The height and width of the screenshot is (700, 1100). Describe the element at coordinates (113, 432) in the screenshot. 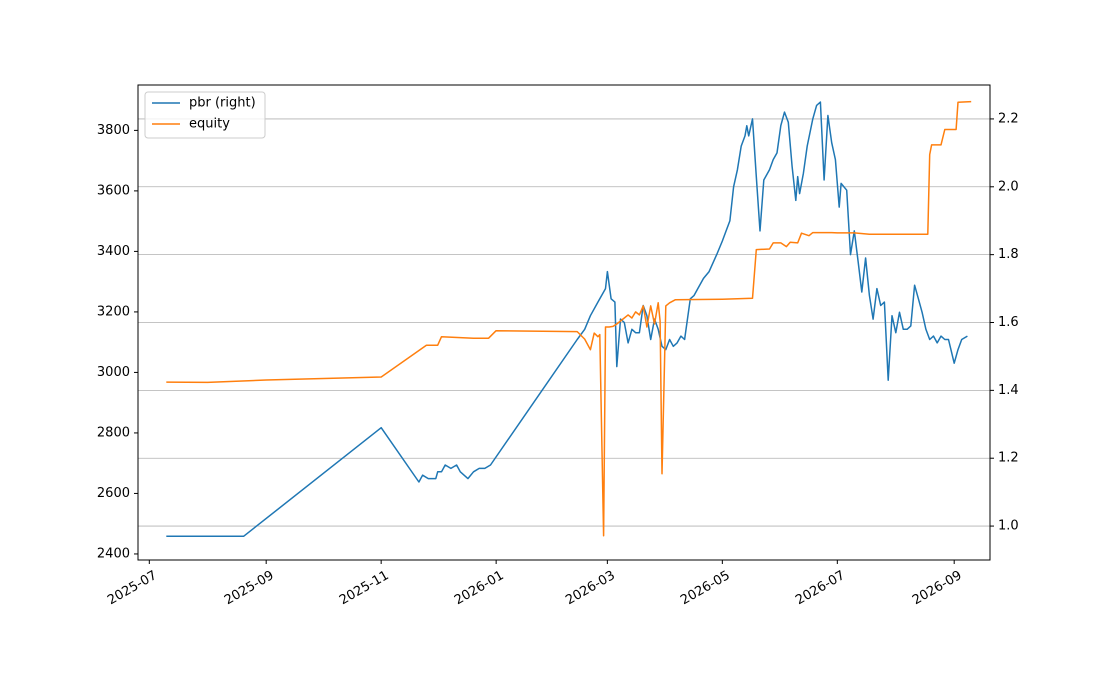

I see `y-left-tick-label: 2800` at that location.